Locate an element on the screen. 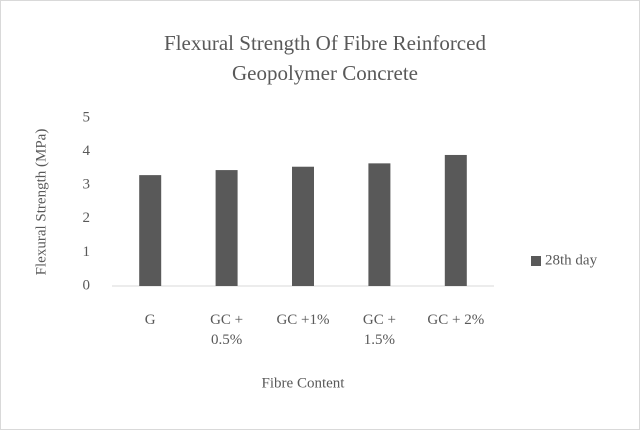  x-tick-label: GC + 0.5% is located at coordinates (227, 330).